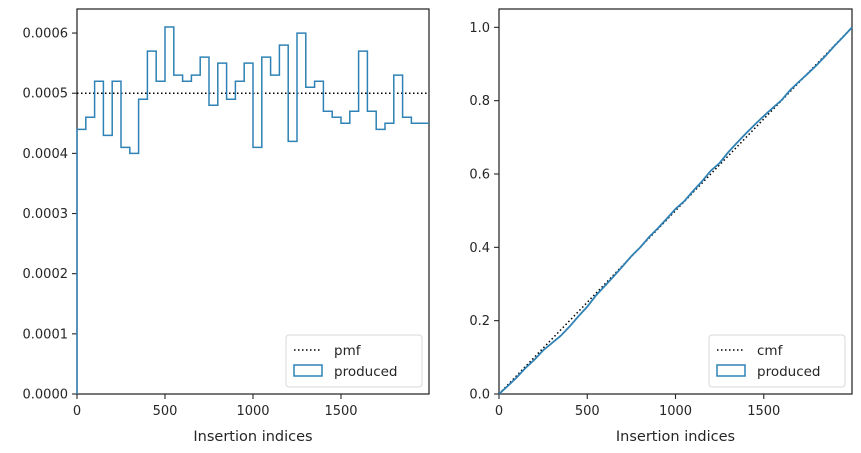 The image size is (861, 453). I want to click on legend: cmf produced, so click(777, 361).